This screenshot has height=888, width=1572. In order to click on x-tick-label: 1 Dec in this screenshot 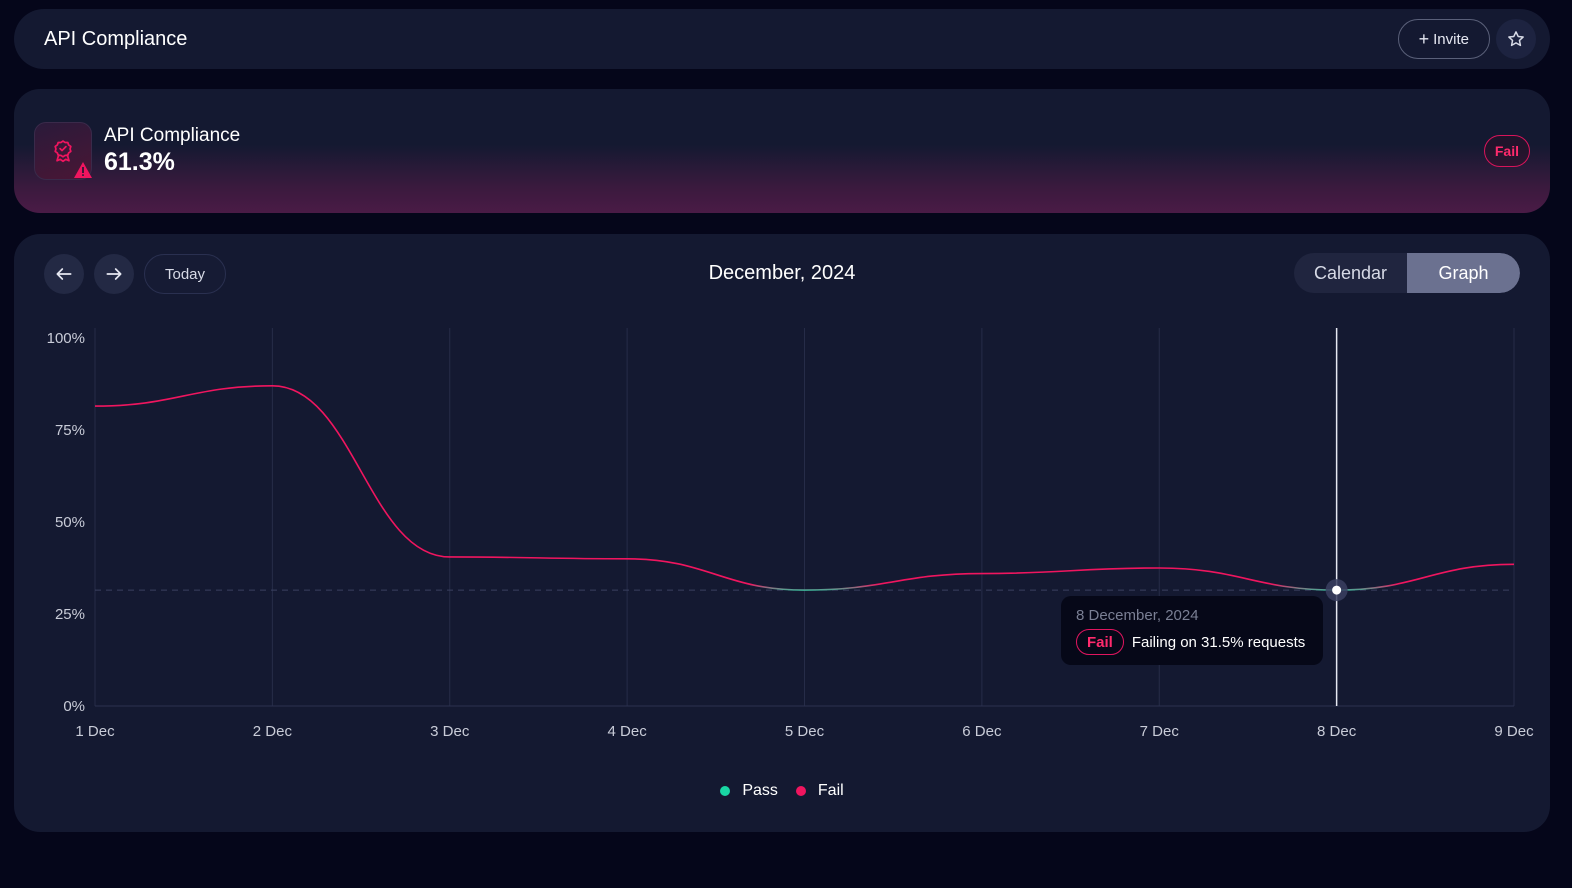, I will do `click(95, 731)`.